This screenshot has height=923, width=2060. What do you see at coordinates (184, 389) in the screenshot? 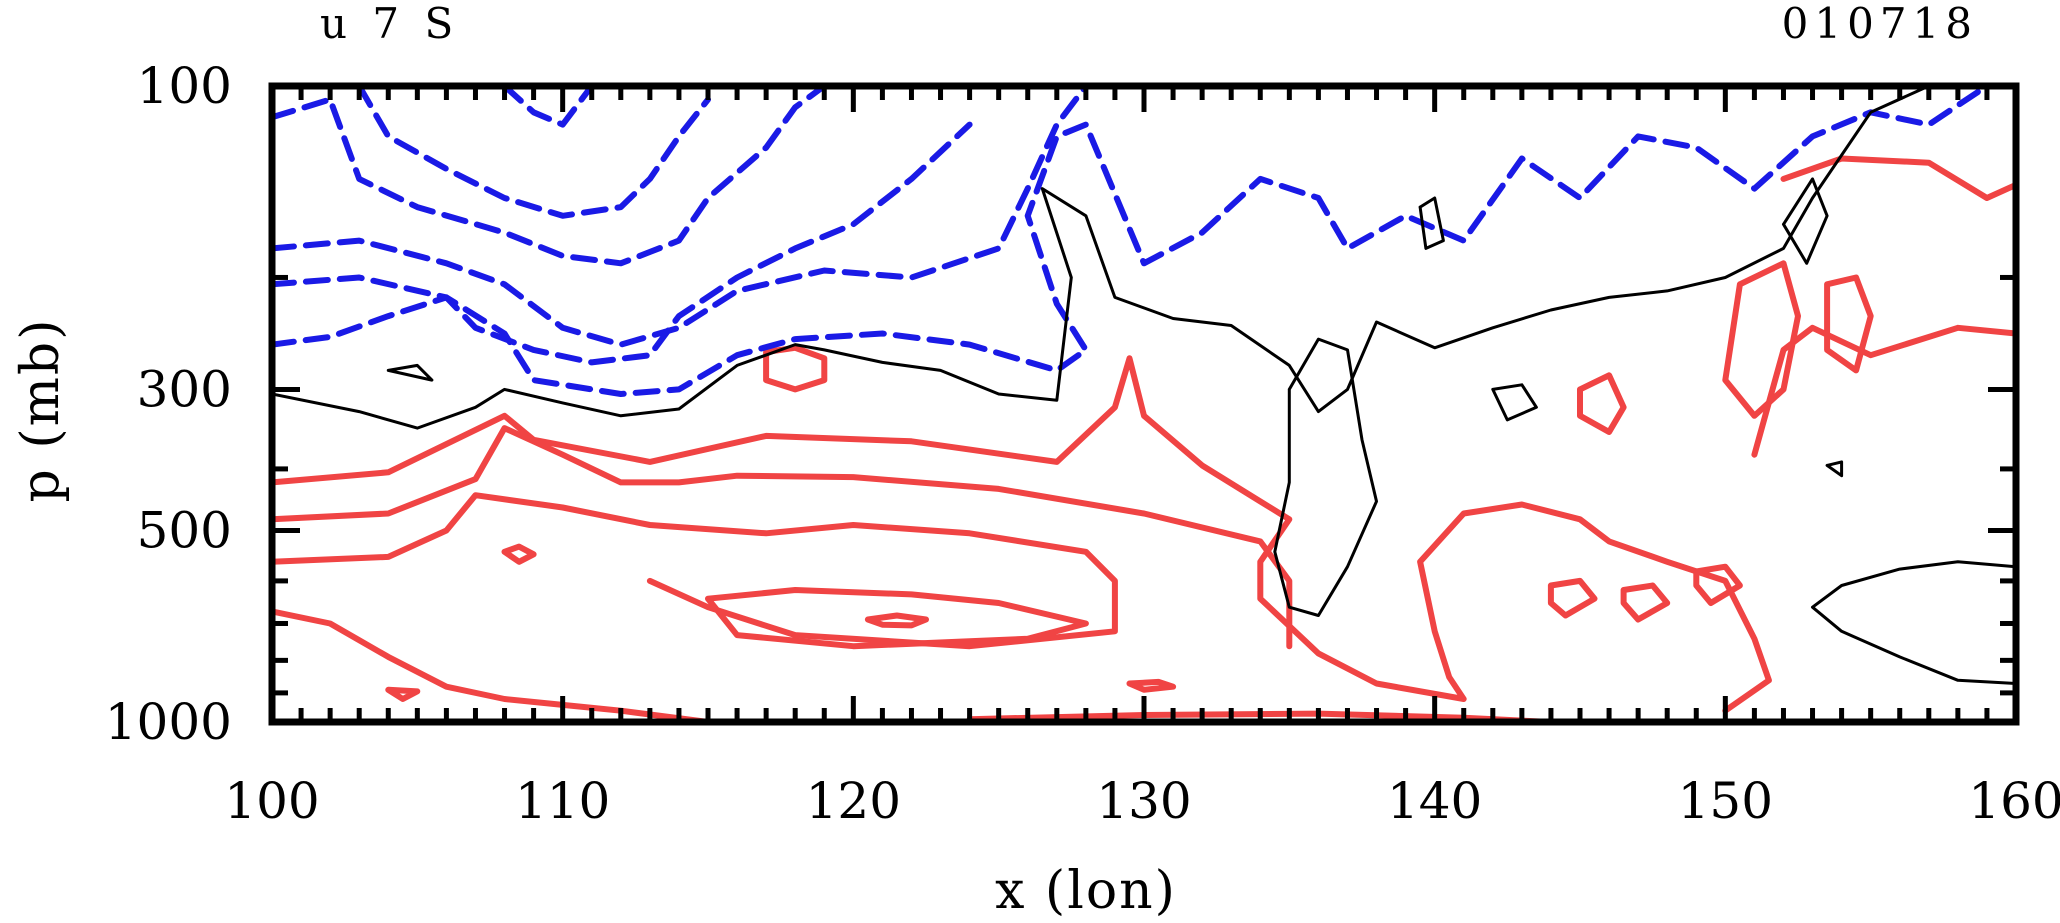
I see `y-tick-label: 300` at bounding box center [184, 389].